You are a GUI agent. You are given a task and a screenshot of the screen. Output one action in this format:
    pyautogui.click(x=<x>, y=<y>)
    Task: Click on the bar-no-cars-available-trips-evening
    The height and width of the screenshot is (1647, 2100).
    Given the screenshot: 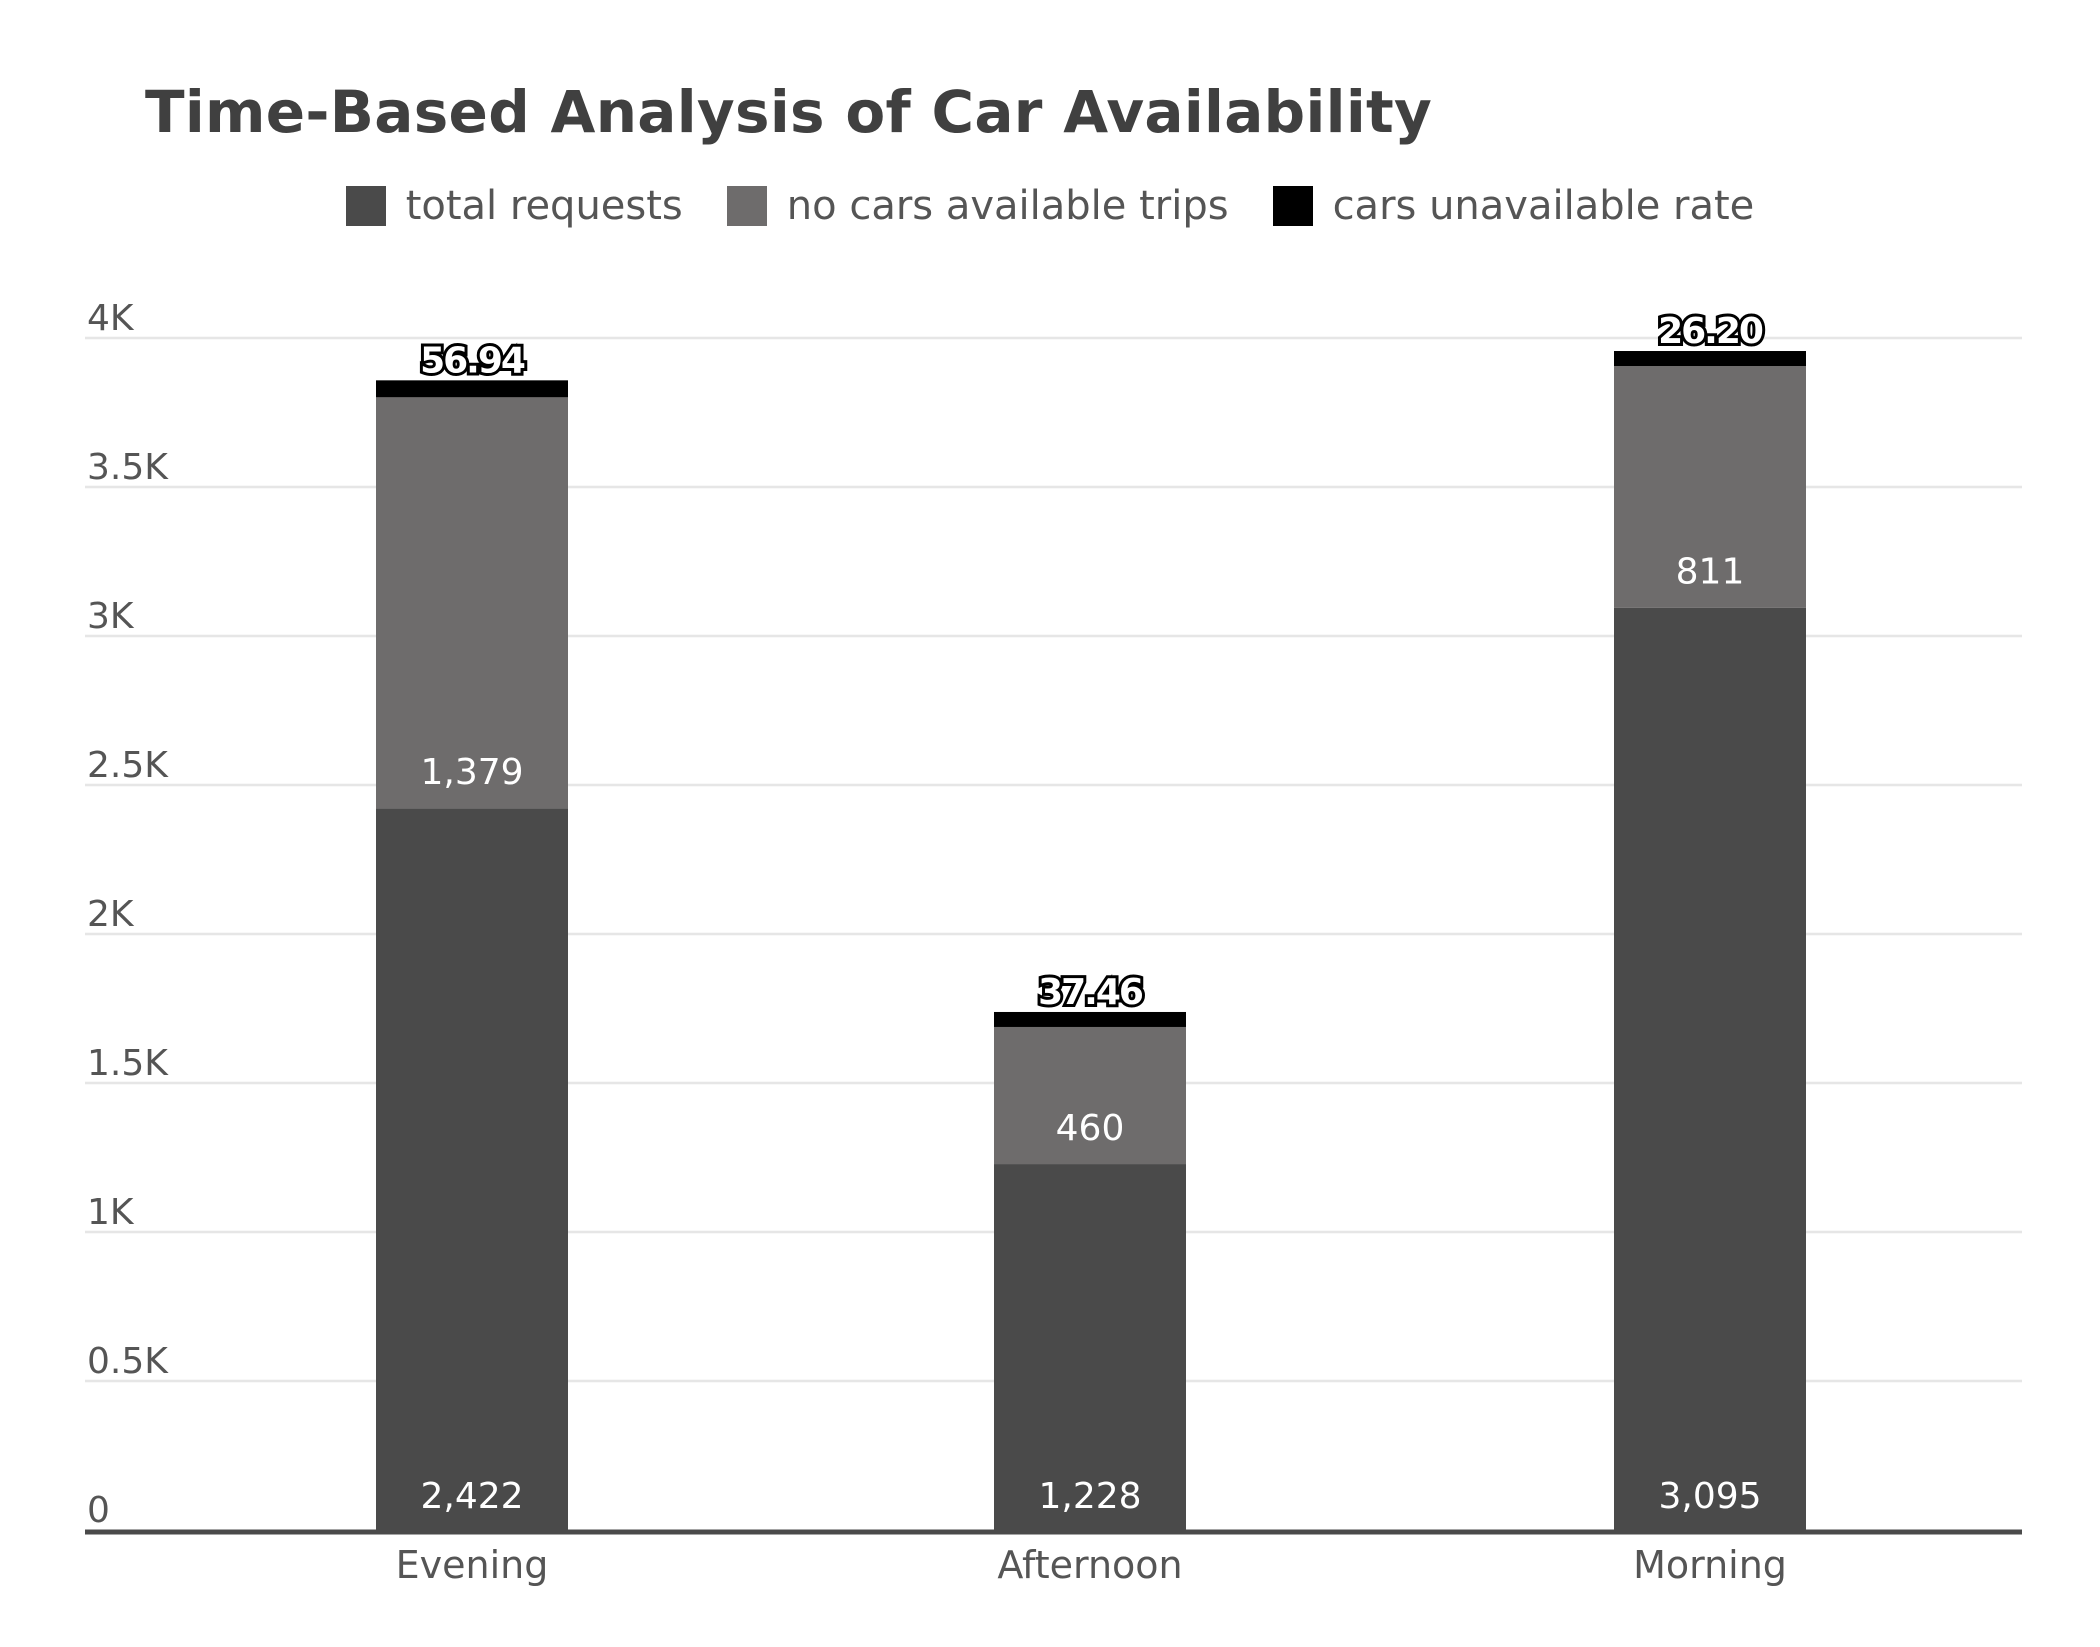 What is the action you would take?
    pyautogui.click(x=472, y=603)
    